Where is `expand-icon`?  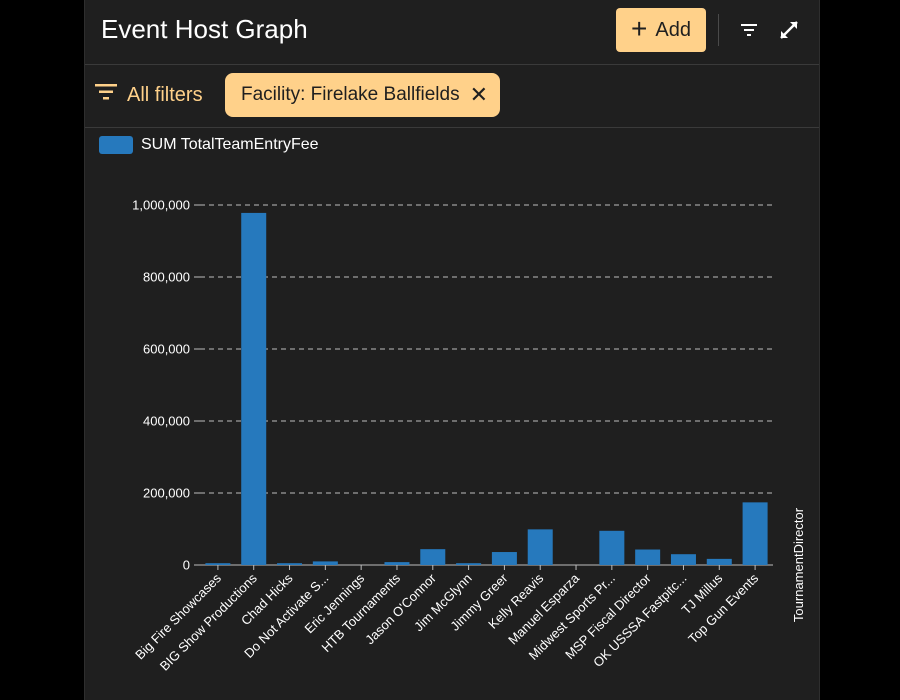 expand-icon is located at coordinates (789, 32).